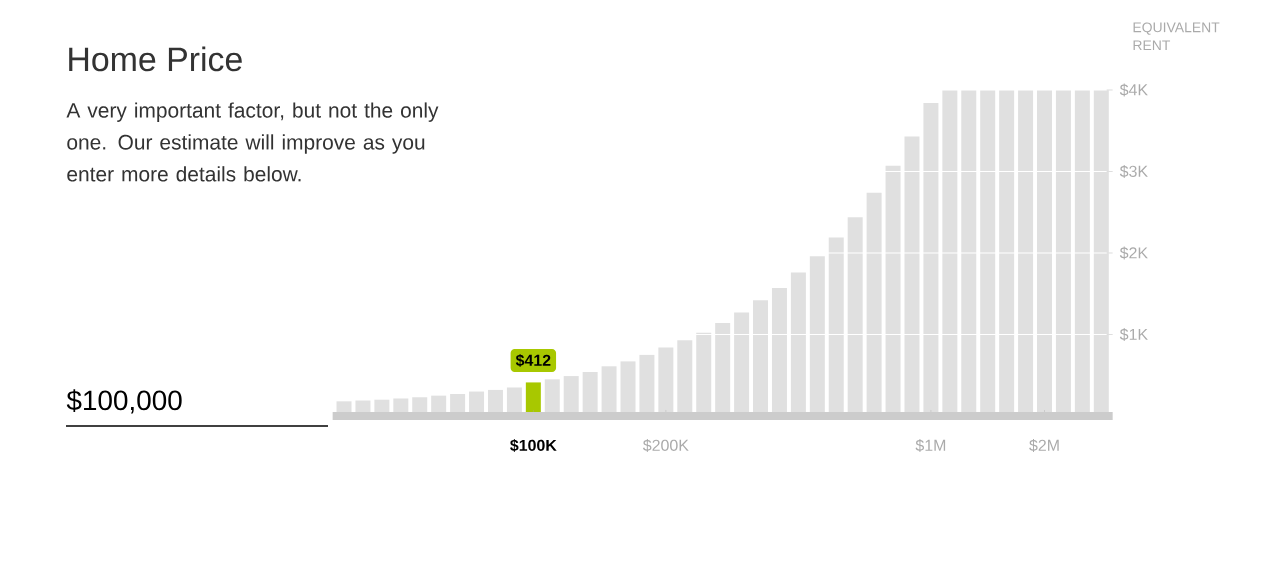 This screenshot has width=1280, height=574. Describe the element at coordinates (124, 401) in the screenshot. I see `text: $100,000` at that location.